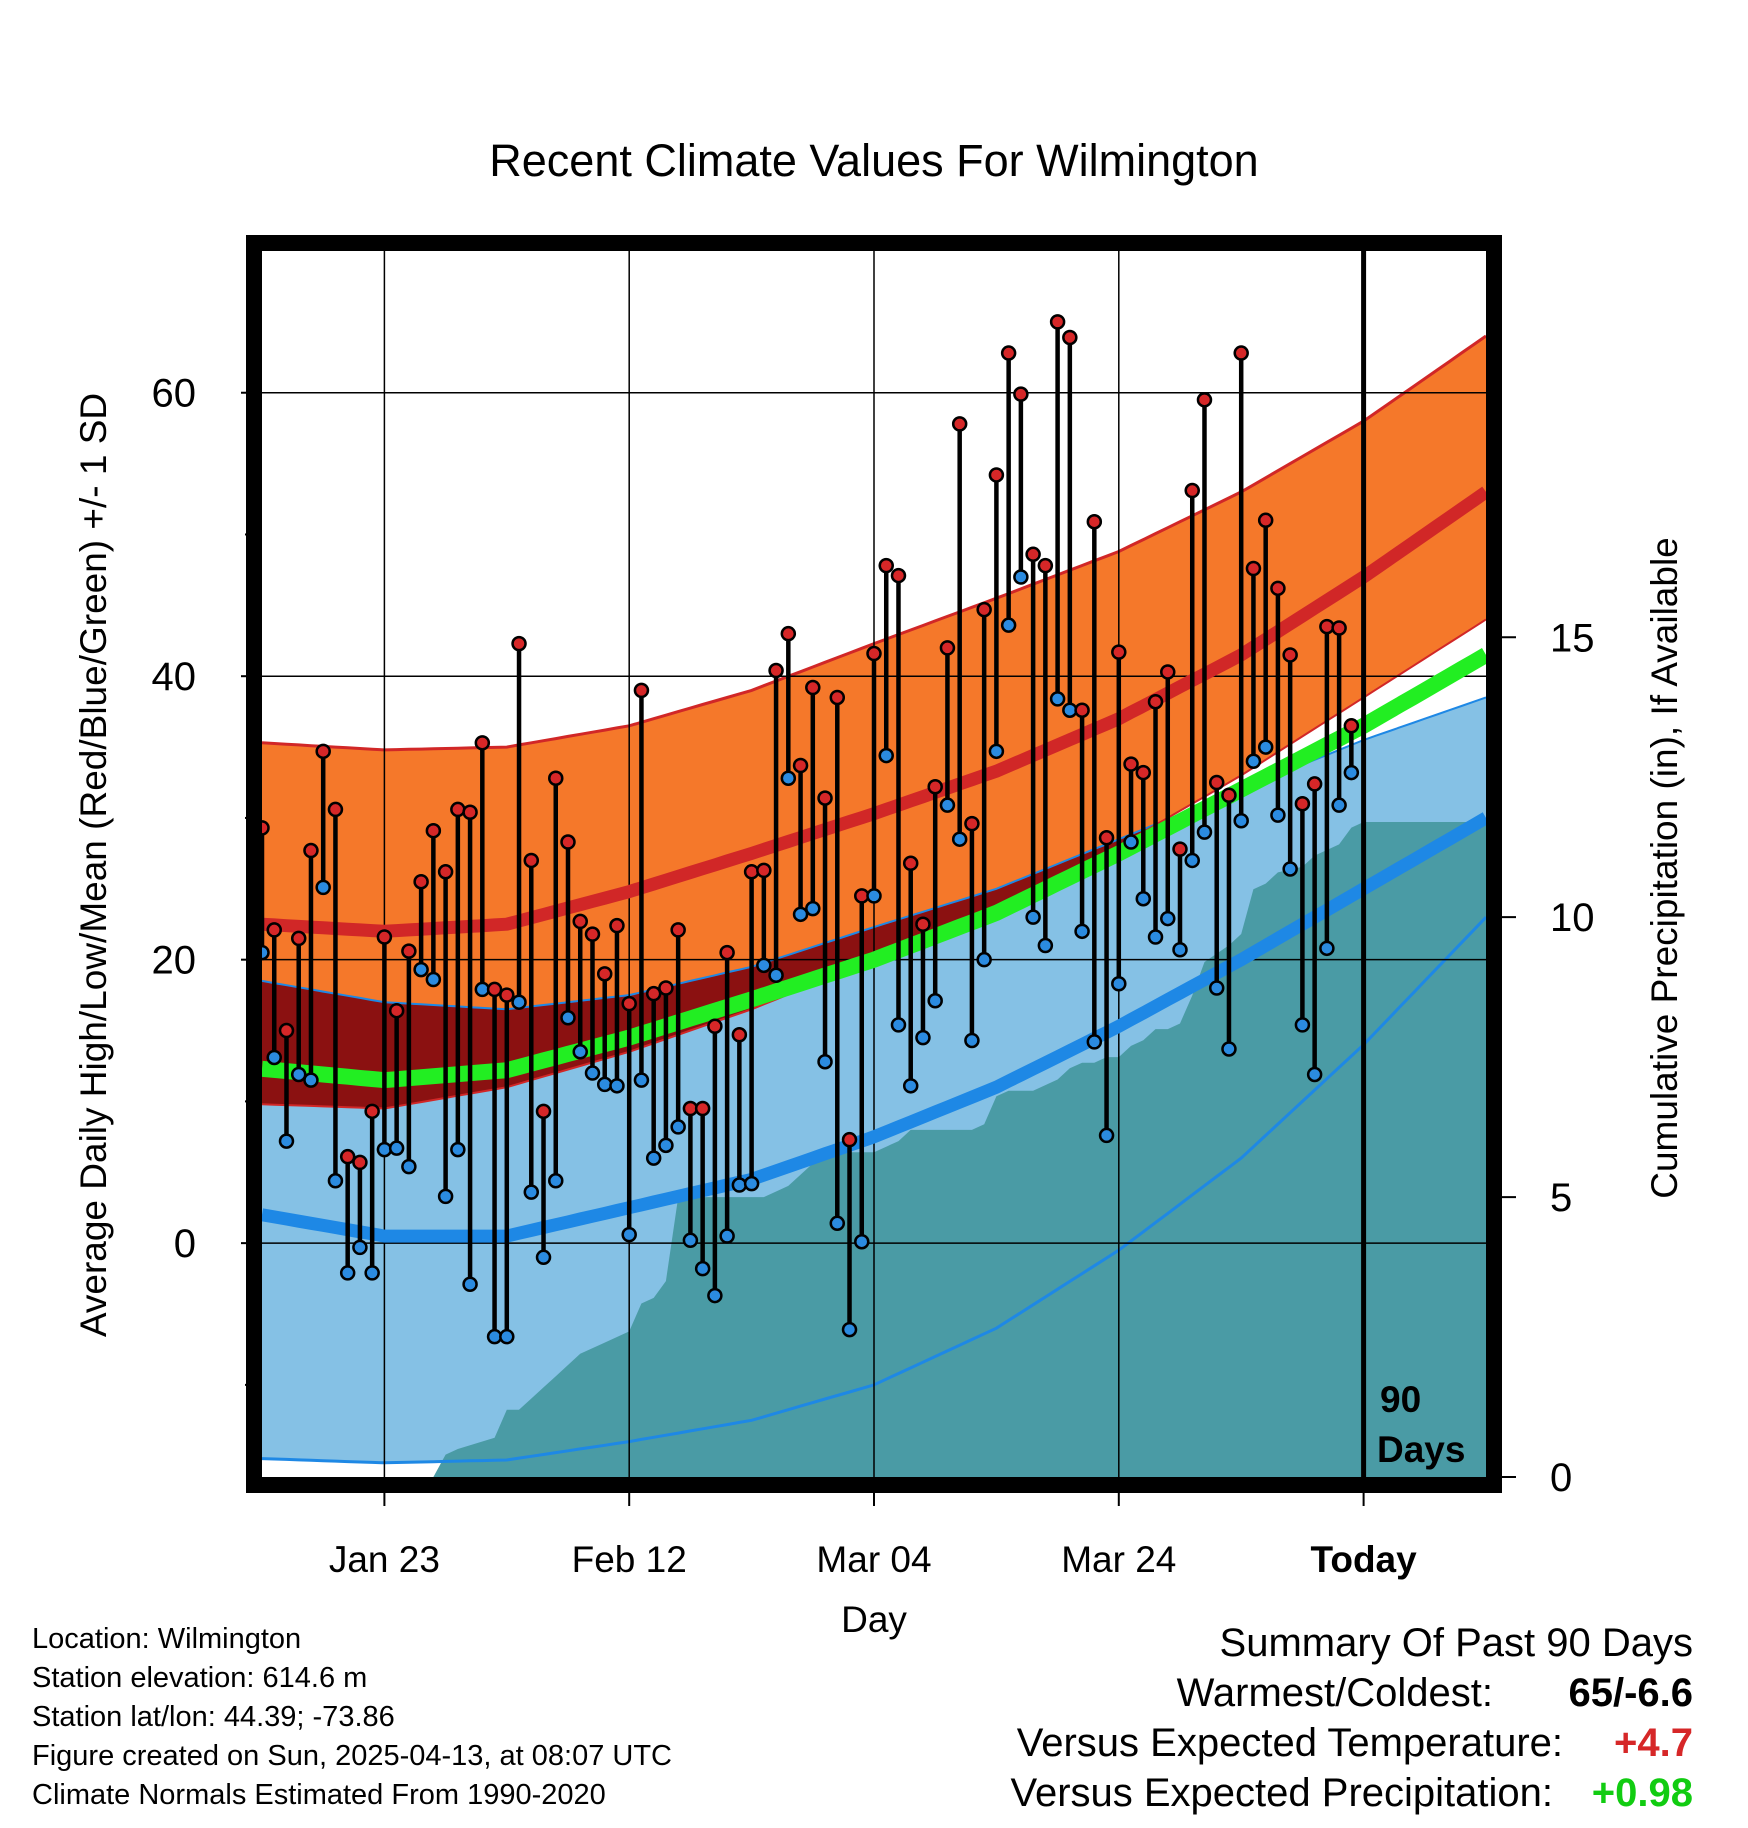 Image resolution: width=1748 pixels, height=1828 pixels. Describe the element at coordinates (203, 879) in the screenshot. I see `y-axis-left: 0 20 40 60` at that location.